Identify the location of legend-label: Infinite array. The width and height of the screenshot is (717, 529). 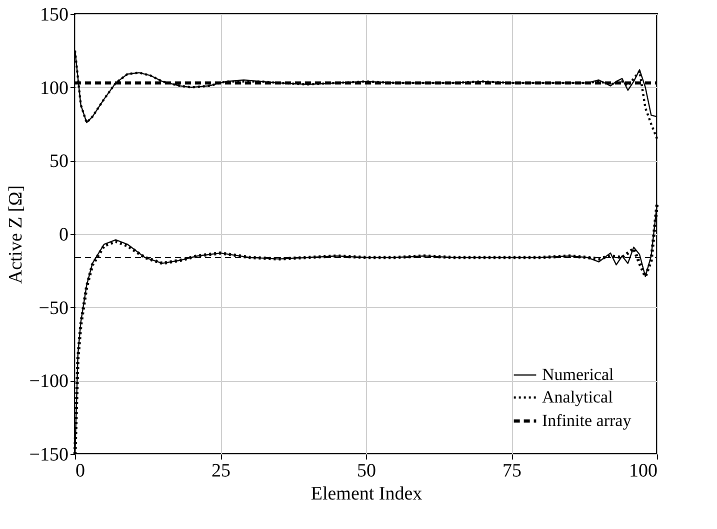
(587, 420).